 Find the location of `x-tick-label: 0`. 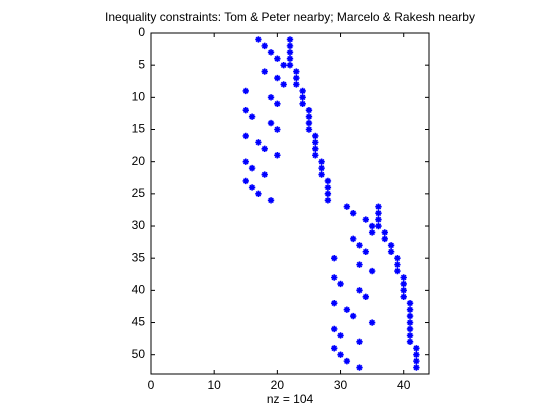

x-tick-label: 0 is located at coordinates (151, 385).